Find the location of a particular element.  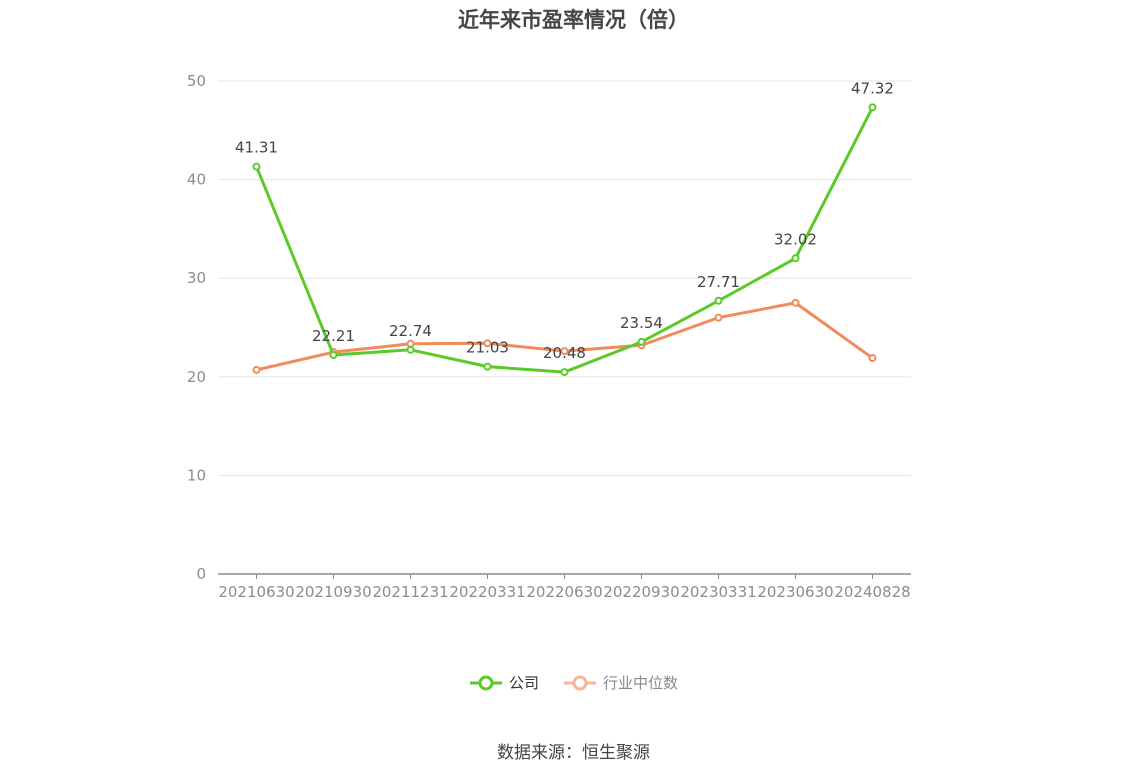

data-label-company: 20.48 is located at coordinates (564, 353).